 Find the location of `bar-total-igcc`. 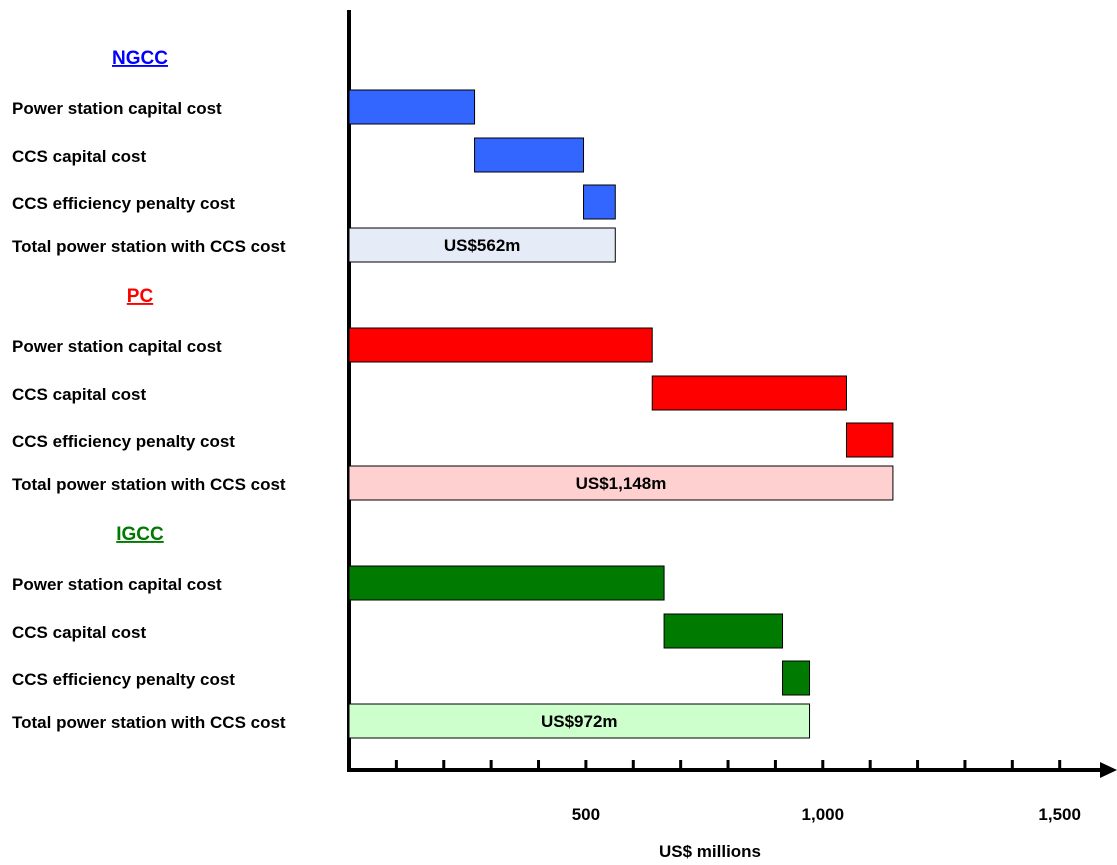

bar-total-igcc is located at coordinates (579, 721).